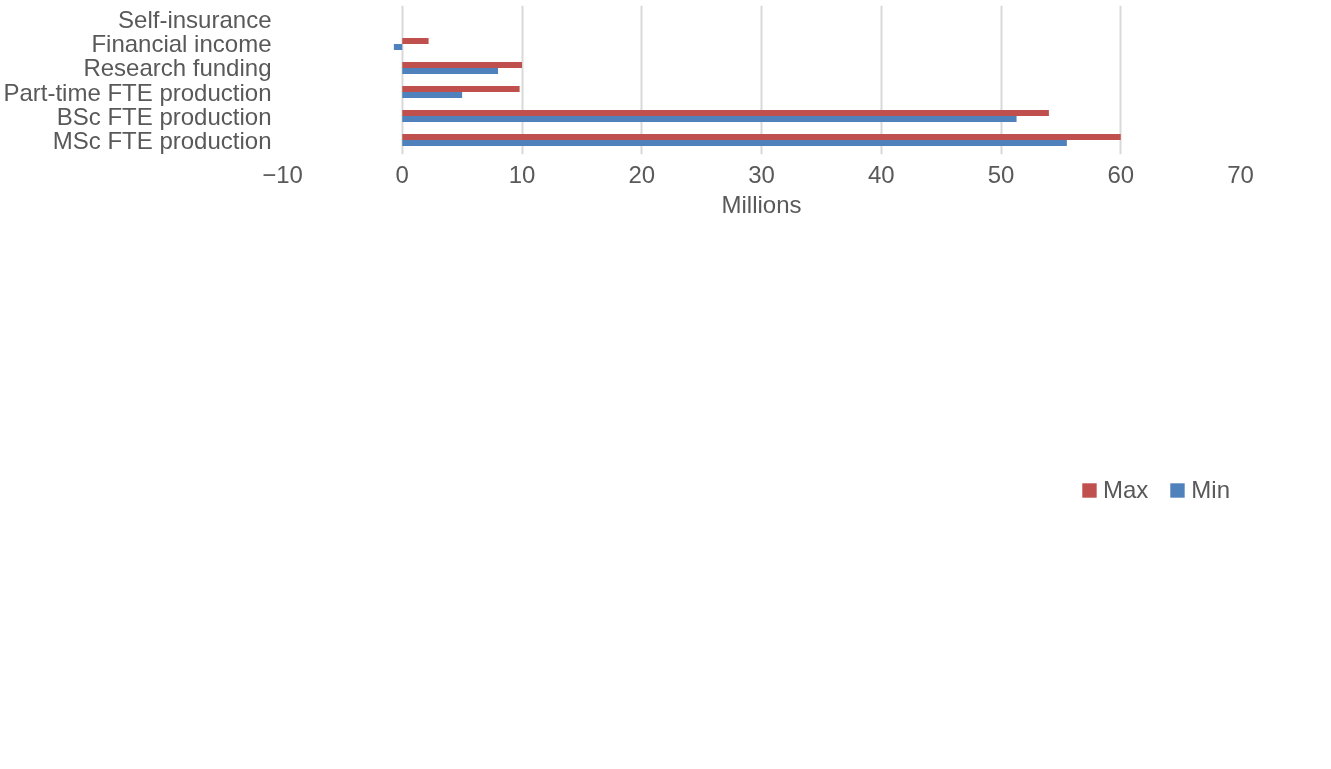  What do you see at coordinates (881, 174) in the screenshot?
I see `x-tick-label: 40` at bounding box center [881, 174].